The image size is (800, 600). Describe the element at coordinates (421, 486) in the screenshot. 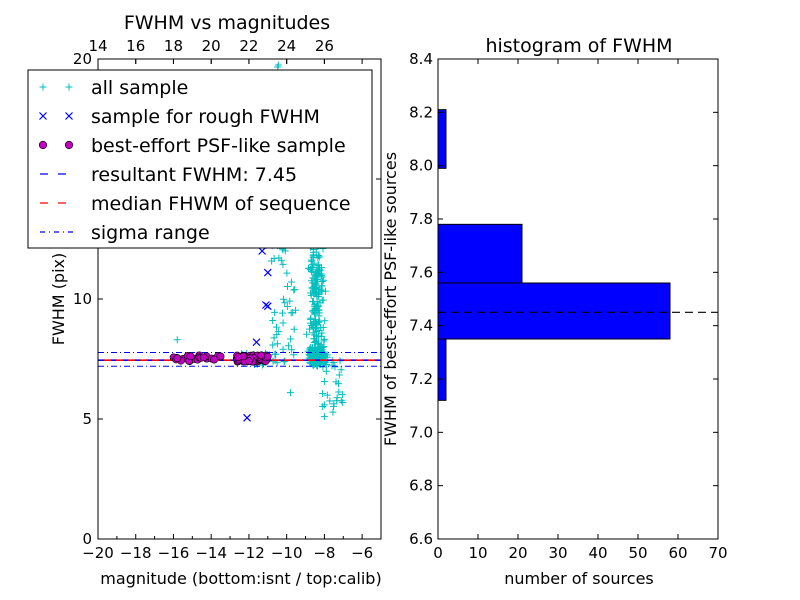

I see `right-y-tick-label: 6.8` at that location.